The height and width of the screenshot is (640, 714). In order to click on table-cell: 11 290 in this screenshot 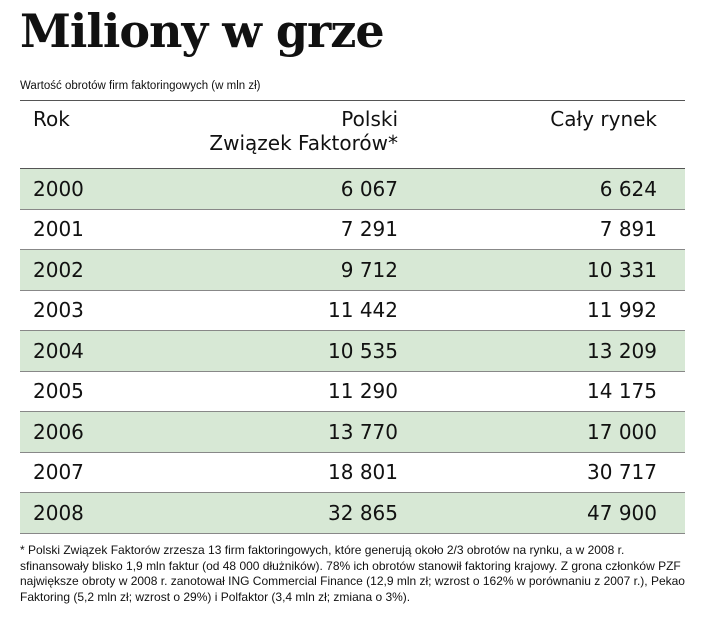, I will do `click(285, 391)`.